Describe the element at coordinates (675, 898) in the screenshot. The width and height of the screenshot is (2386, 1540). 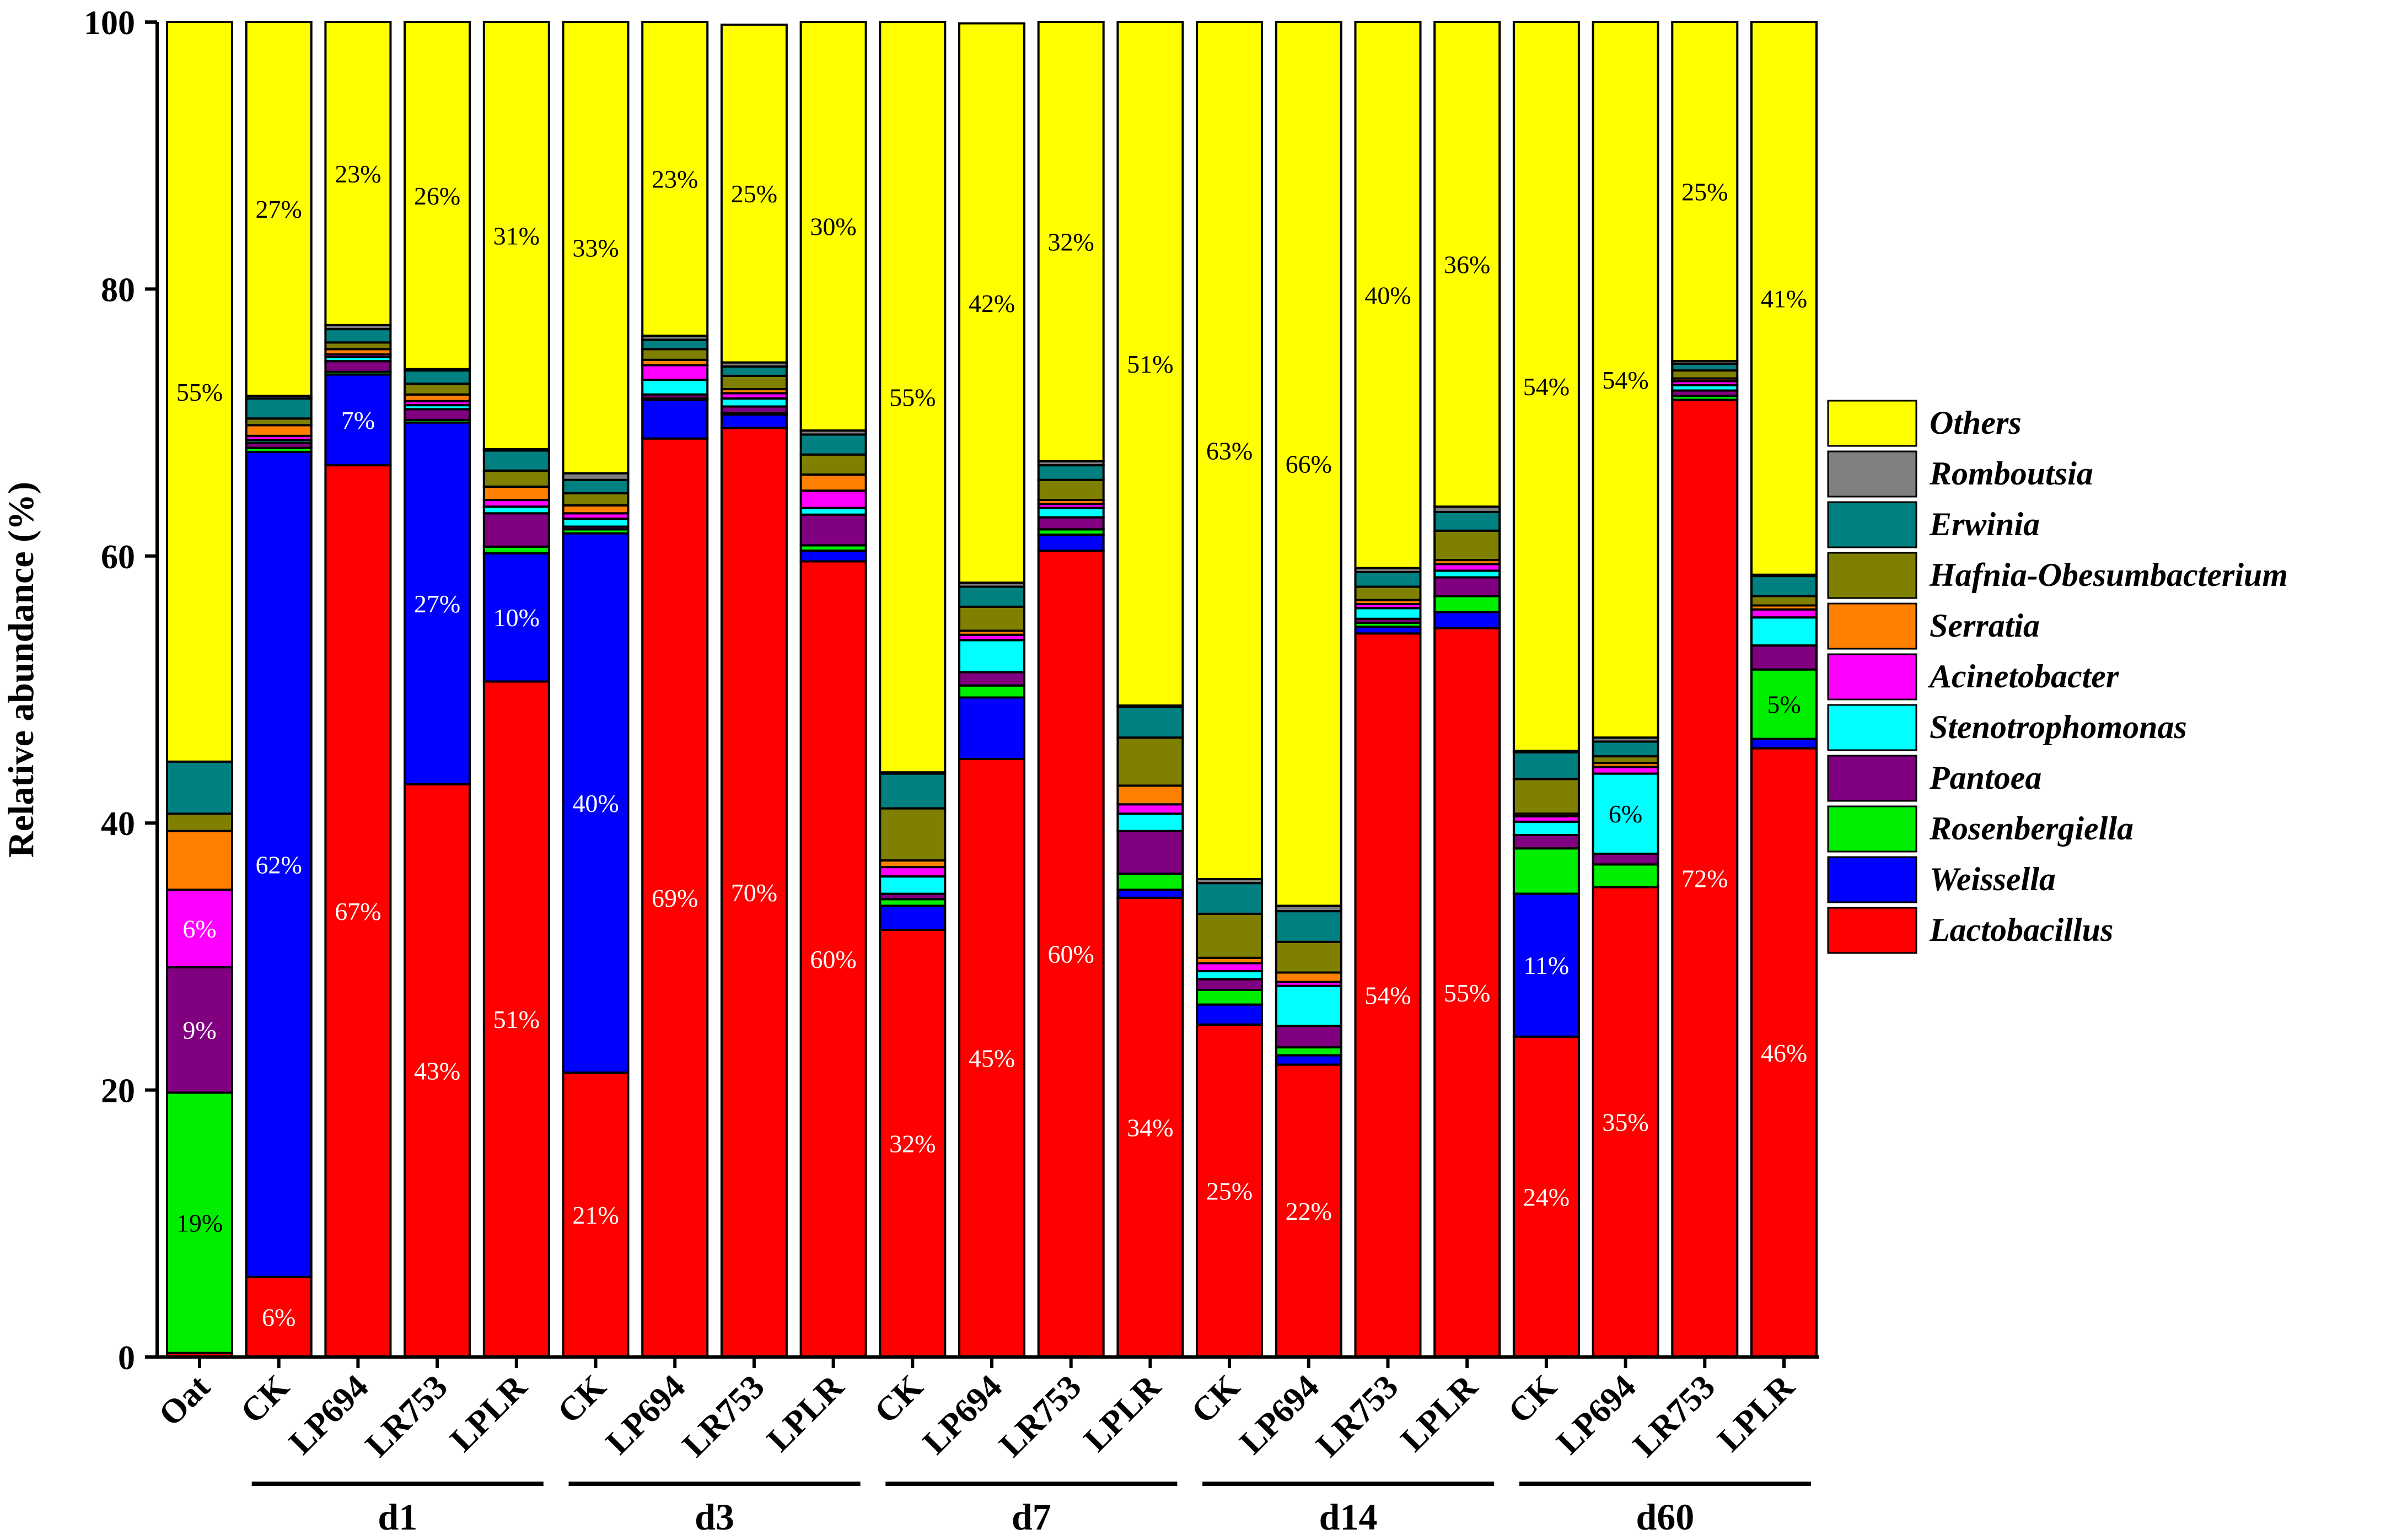
I see `data-label: 69%` at that location.